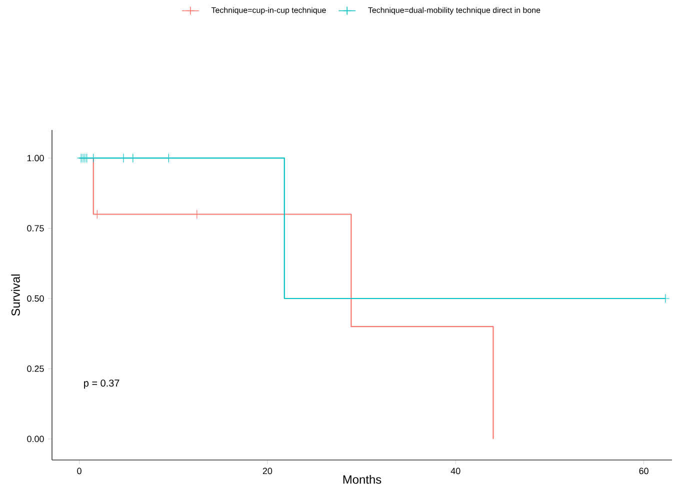 This screenshot has height=498, width=673. I want to click on y-tick-label: 0.25, so click(35, 369).